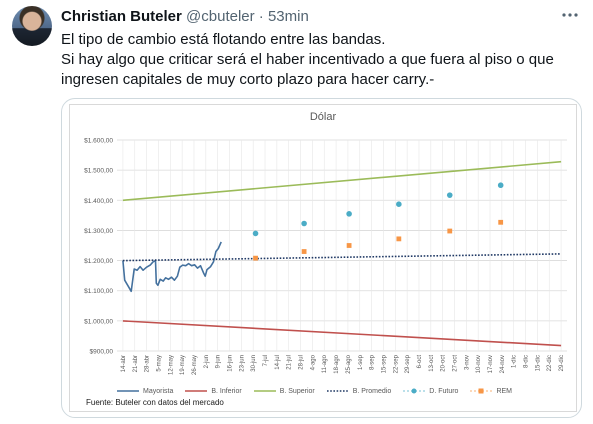 The height and width of the screenshot is (424, 593). I want to click on x-tick-label: 22-sep, so click(396, 363).